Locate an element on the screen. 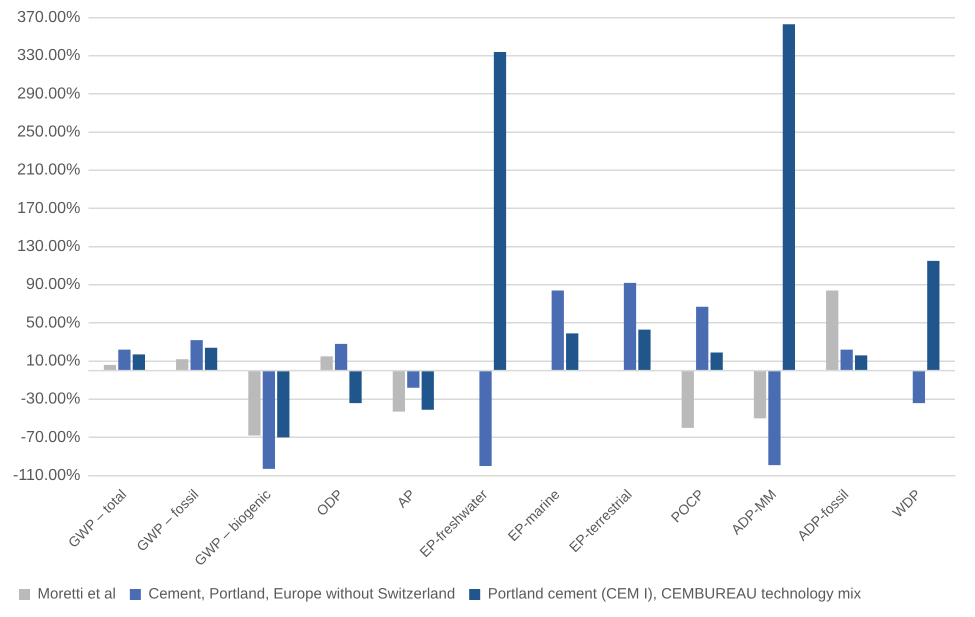  y-tick-label: 170.00% is located at coordinates (48, 208).